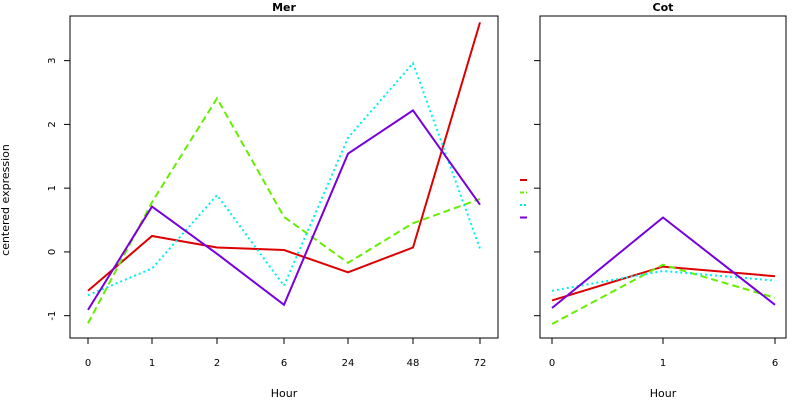  I want to click on y-axis-label: centered expression, so click(6, 200).